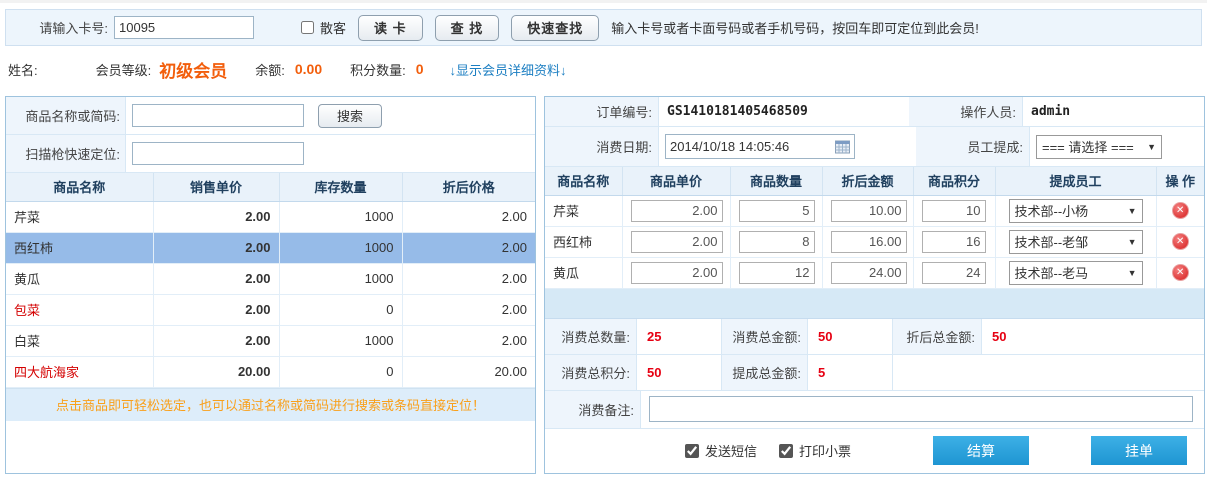  I want to click on total-amount-value: 50, so click(850, 336).